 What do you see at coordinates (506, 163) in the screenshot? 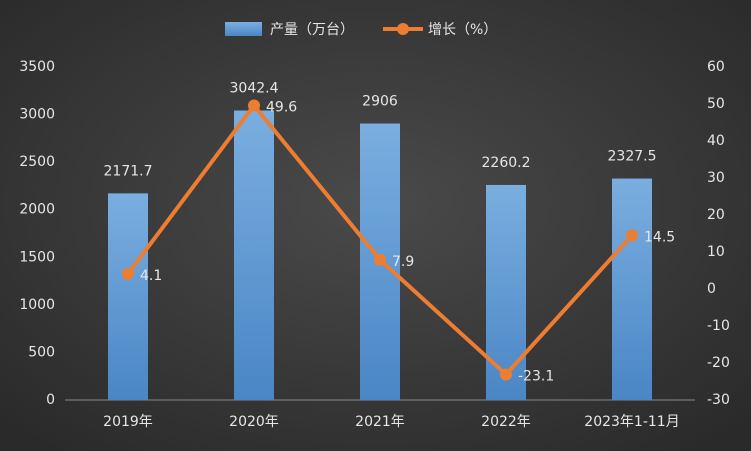
I see `data-label: 2260.2` at bounding box center [506, 163].